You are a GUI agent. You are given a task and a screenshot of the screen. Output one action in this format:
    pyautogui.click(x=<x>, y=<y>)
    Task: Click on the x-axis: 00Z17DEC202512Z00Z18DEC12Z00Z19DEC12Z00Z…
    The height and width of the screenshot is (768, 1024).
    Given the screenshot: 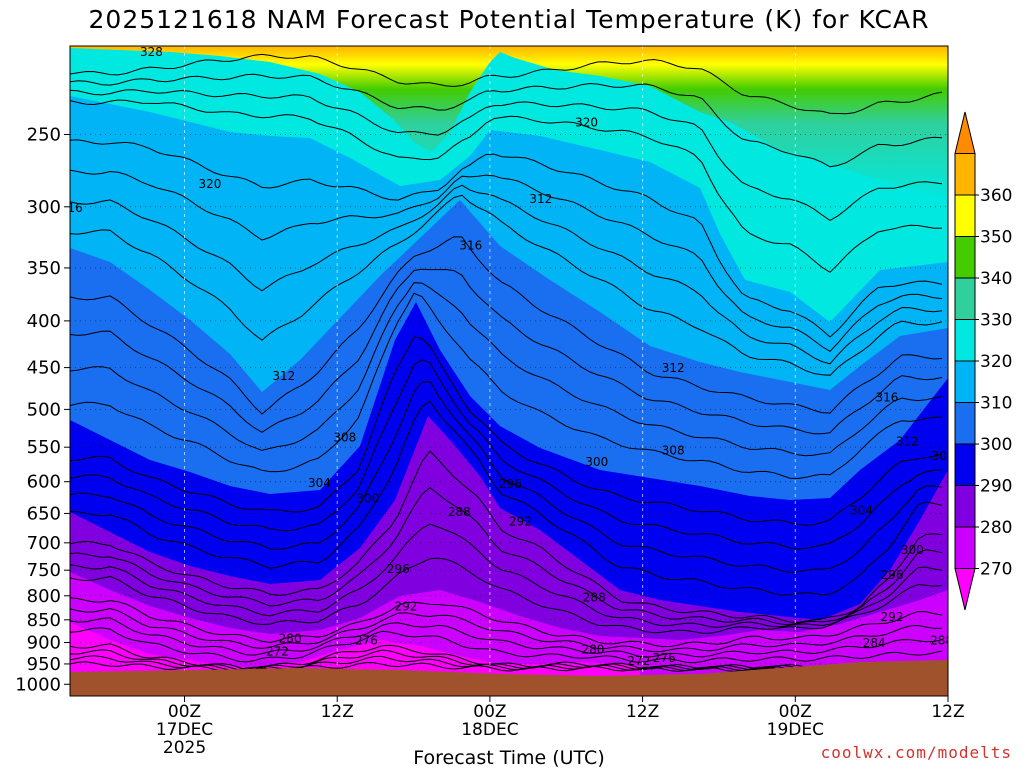 What is the action you would take?
    pyautogui.click(x=560, y=727)
    